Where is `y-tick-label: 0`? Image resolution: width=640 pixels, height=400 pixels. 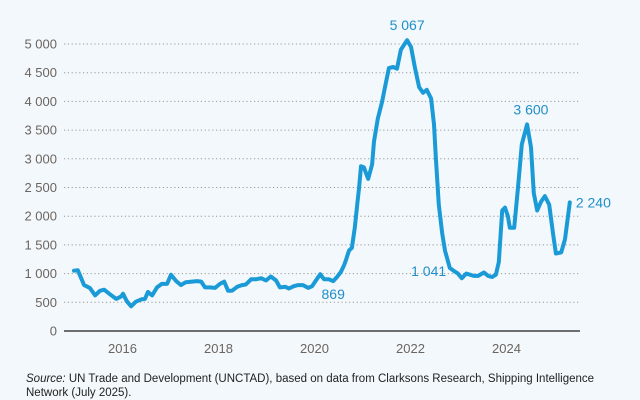 y-tick-label: 0 is located at coordinates (53, 331).